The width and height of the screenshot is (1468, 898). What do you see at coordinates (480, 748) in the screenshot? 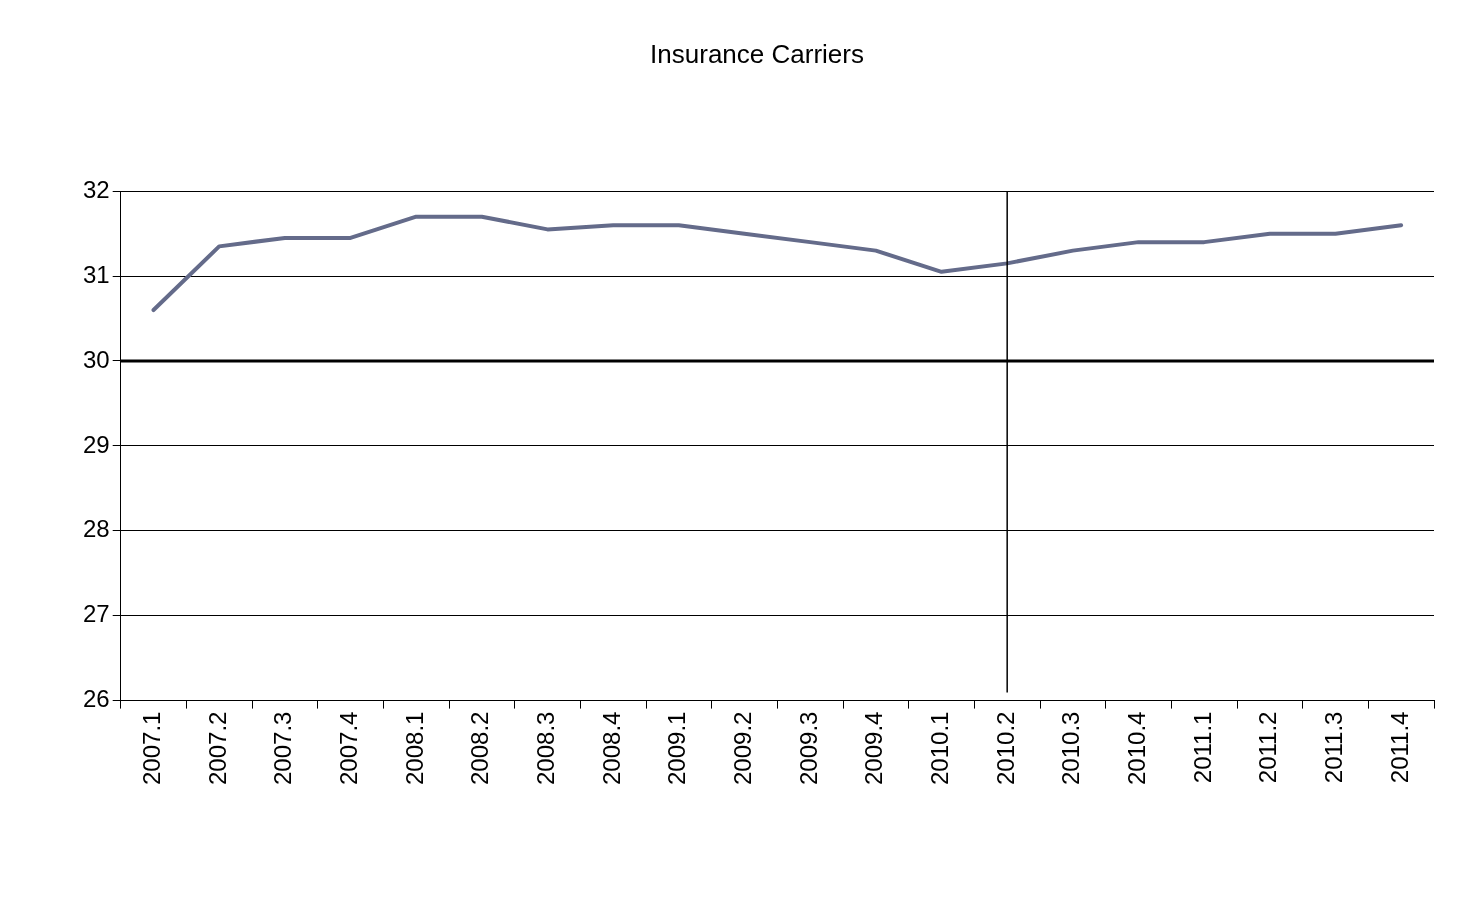
I see `x-tick-label: 2008.2` at bounding box center [480, 748].